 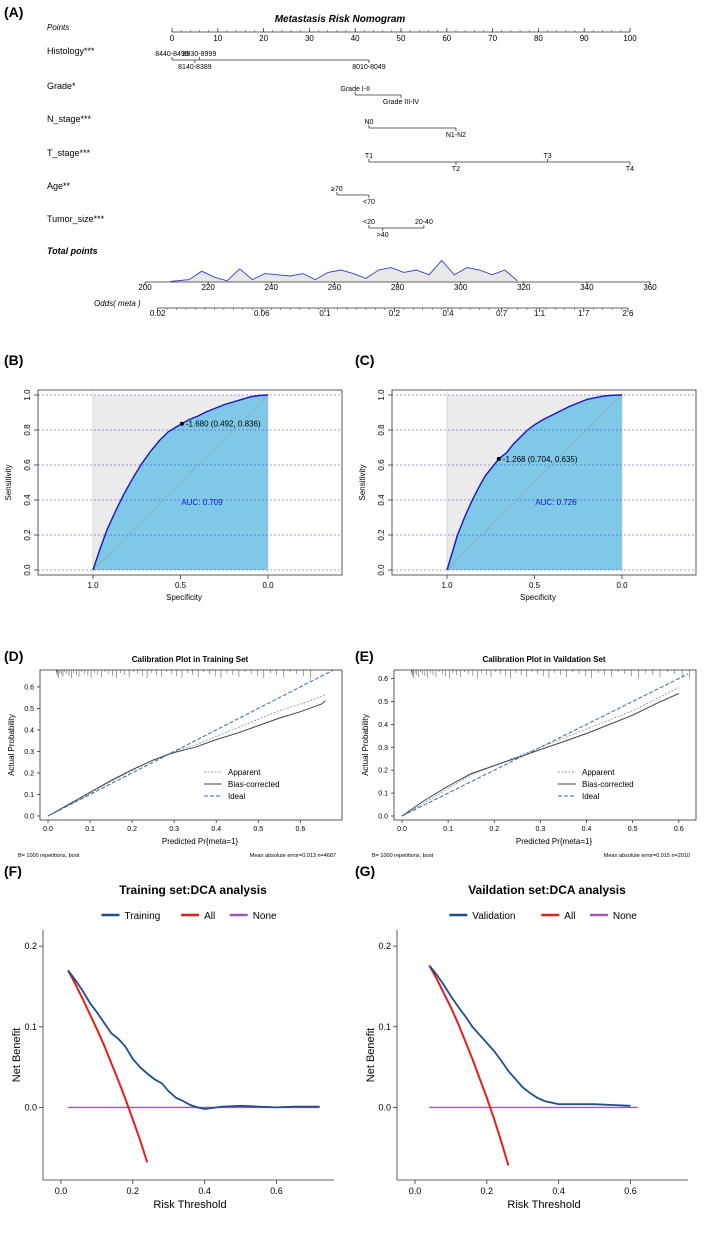 I want to click on dca-legend-label: All, so click(x=569, y=916).